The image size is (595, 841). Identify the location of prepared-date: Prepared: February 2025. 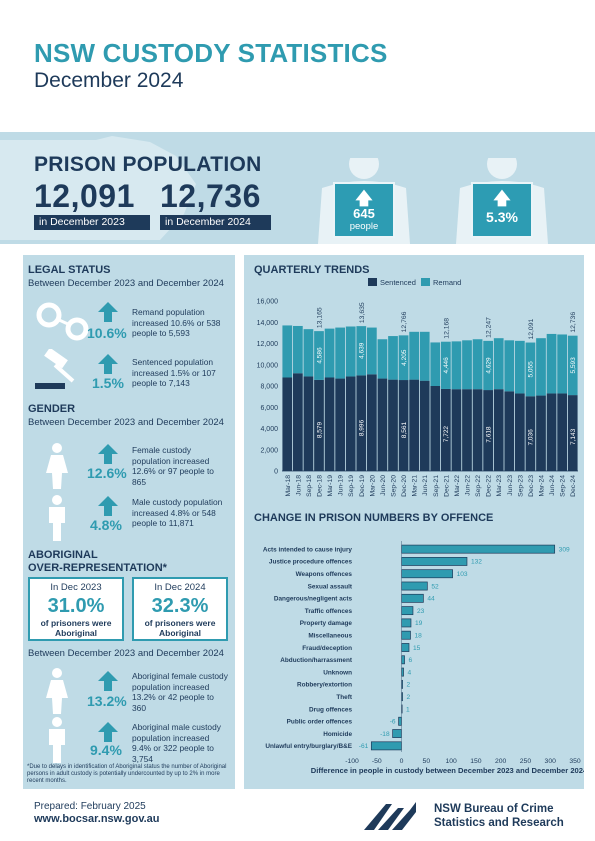
(90, 806).